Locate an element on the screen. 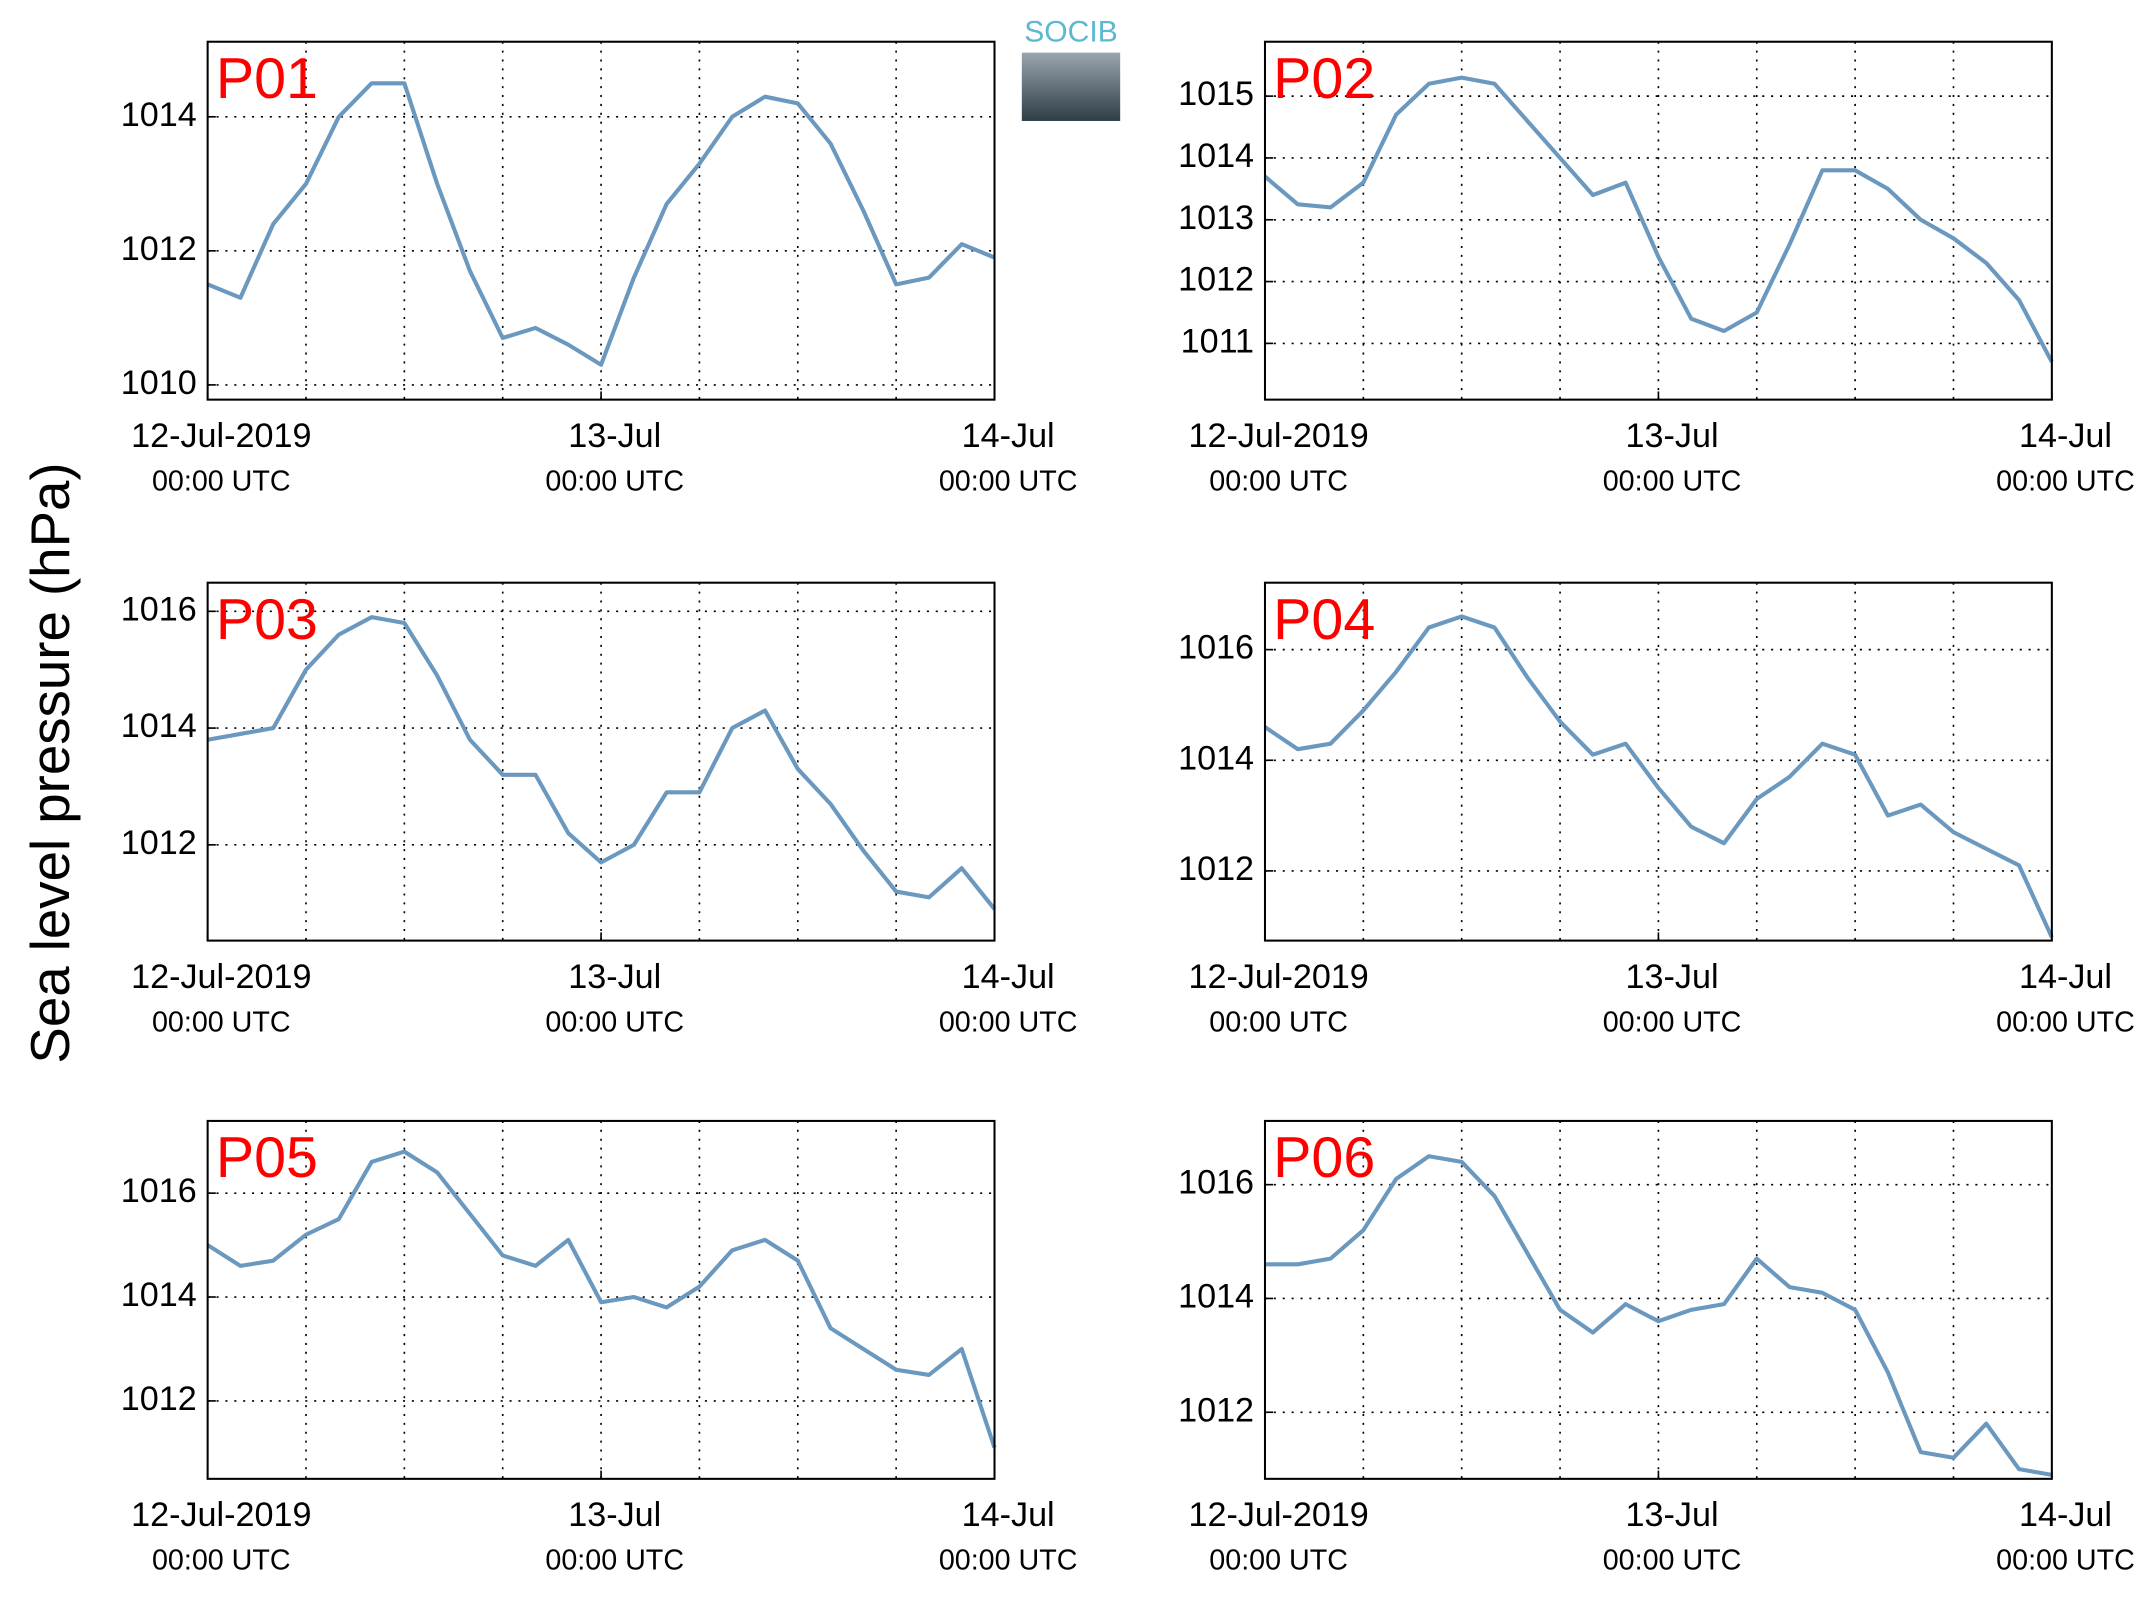 This screenshot has width=2142, height=1608. logo: SOCIB is located at coordinates (1071, 68).